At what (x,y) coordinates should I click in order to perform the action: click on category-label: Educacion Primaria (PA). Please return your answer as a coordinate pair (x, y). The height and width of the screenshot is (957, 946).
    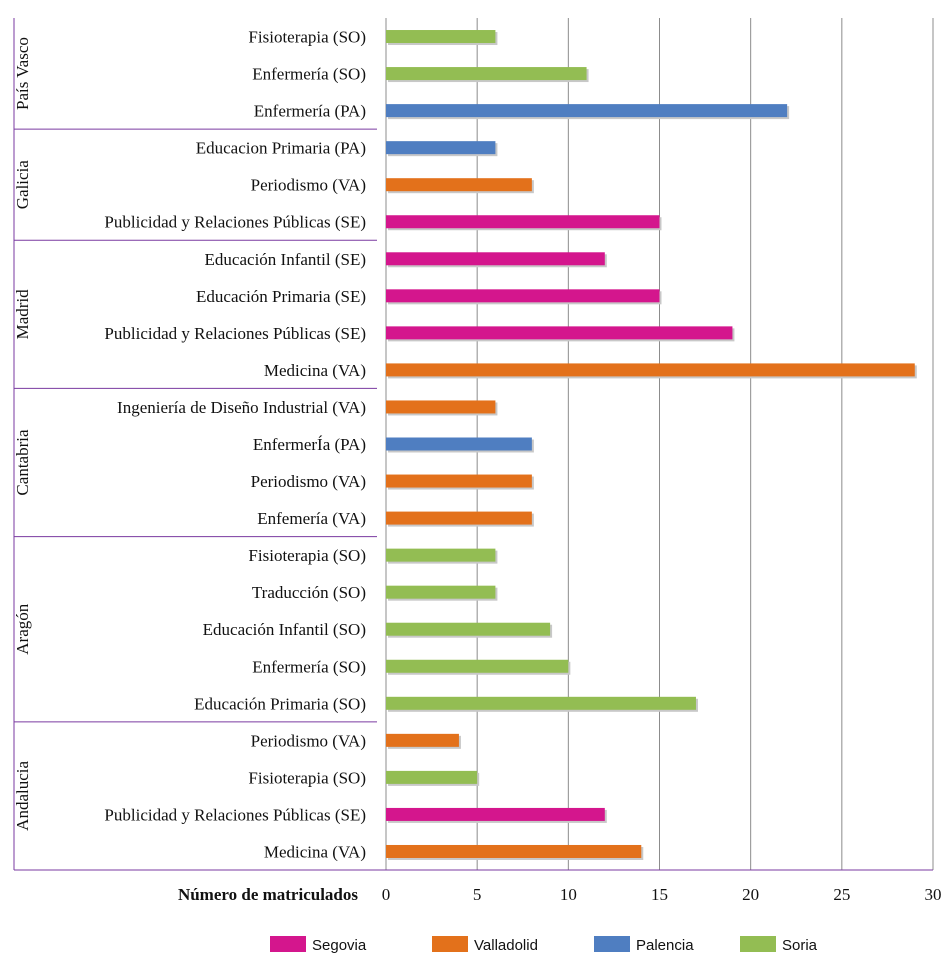
    Looking at the image, I should click on (281, 148).